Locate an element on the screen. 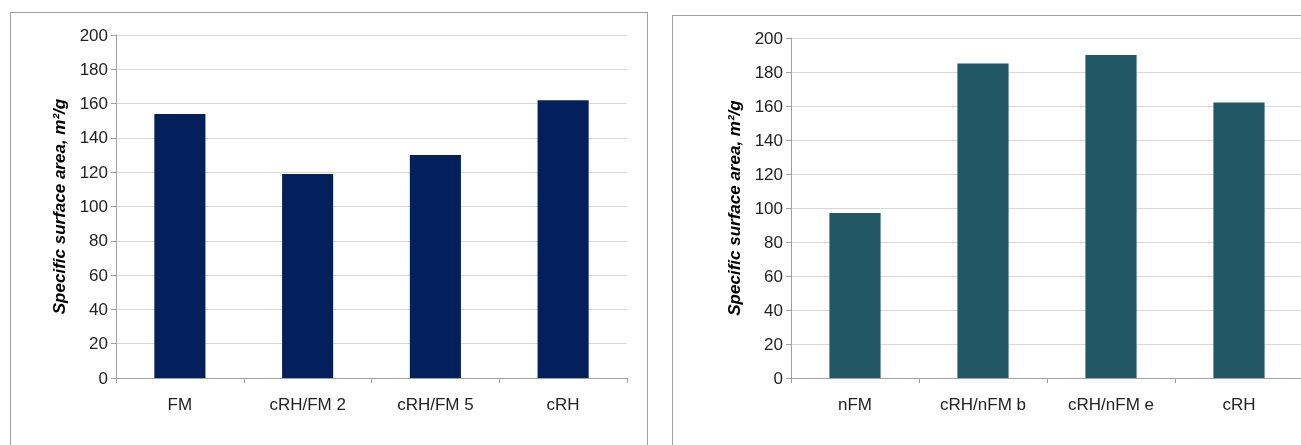 The width and height of the screenshot is (1301, 445). x-tick-label: FM is located at coordinates (180, 404).